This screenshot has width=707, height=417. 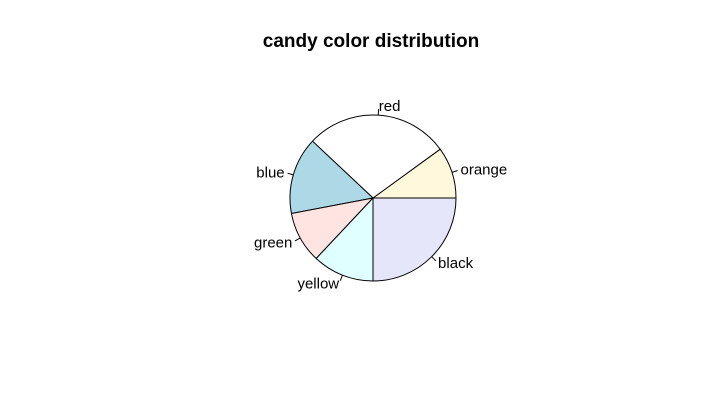 I want to click on pie-slice-yellow, so click(x=344, y=239).